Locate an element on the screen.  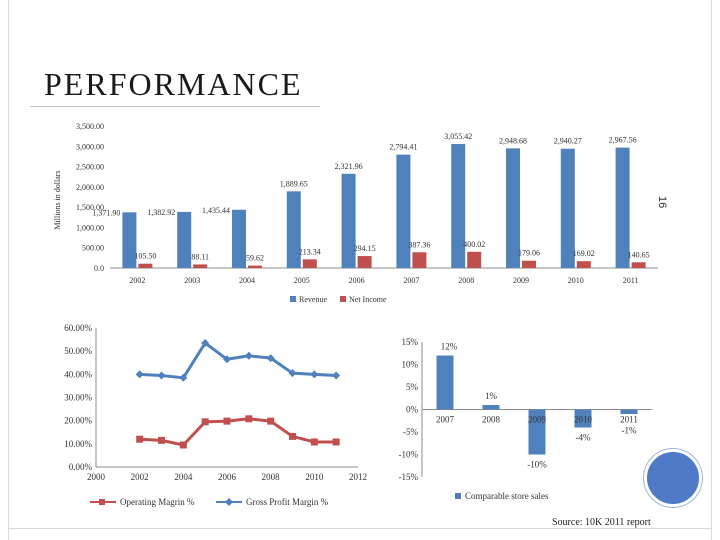
legend-label-revenue: Revenue is located at coordinates (313, 299).